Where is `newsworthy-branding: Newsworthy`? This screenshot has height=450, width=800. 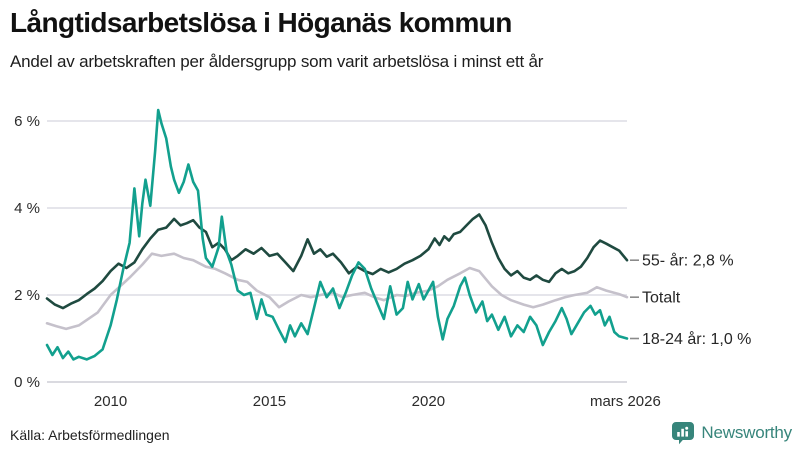
newsworthy-branding: Newsworthy is located at coordinates (731, 433).